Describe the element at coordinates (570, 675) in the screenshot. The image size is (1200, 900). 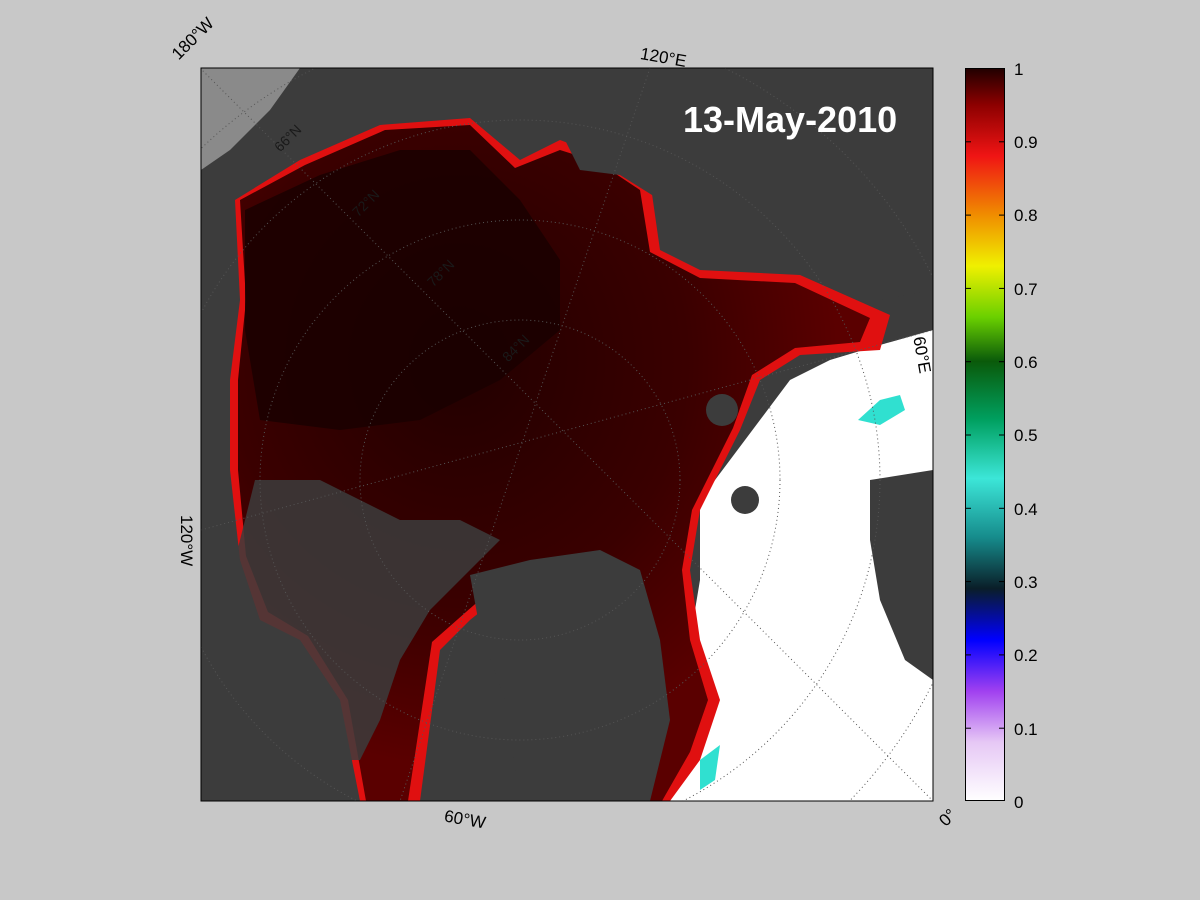
I see `land-greenland` at that location.